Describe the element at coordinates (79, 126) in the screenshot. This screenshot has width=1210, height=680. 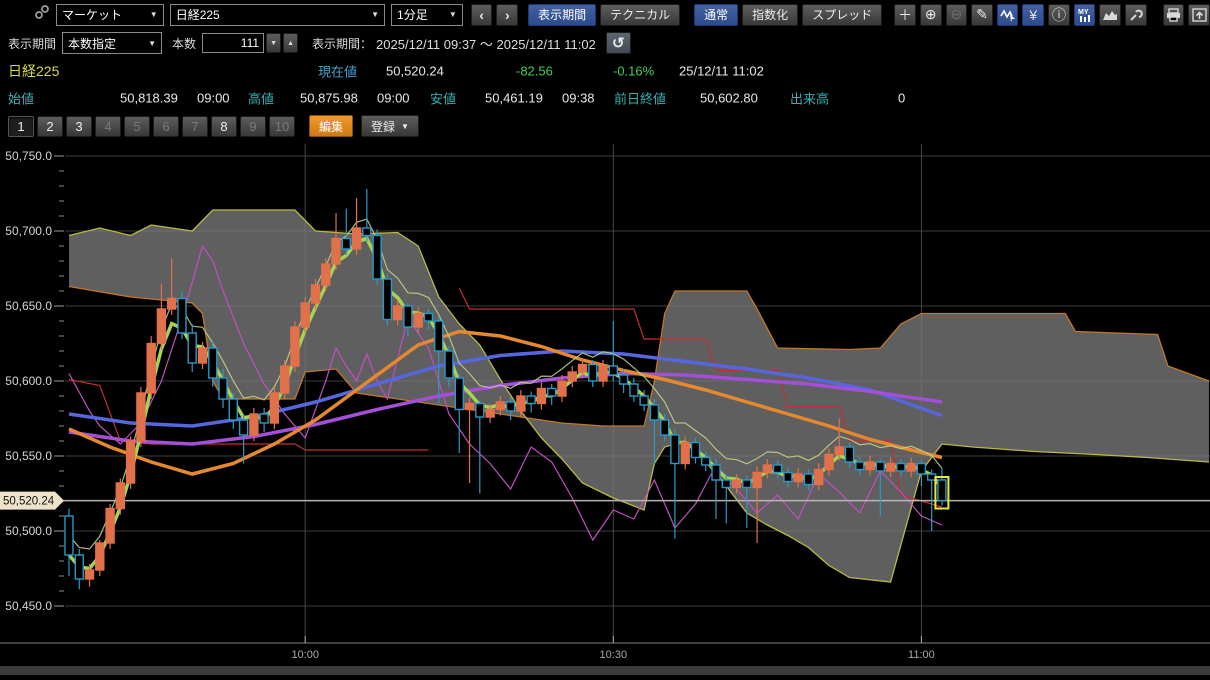
I see `chart-tab-3: 3` at that location.